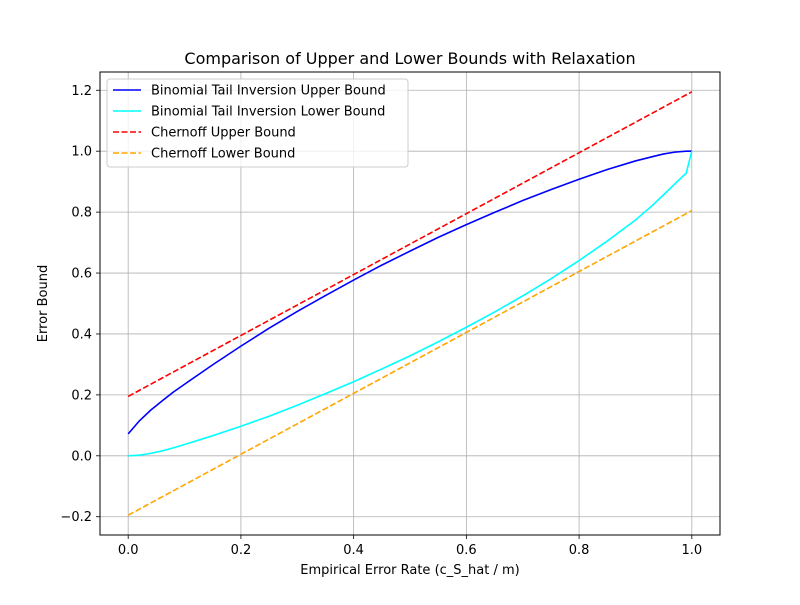  What do you see at coordinates (466, 550) in the screenshot?
I see `x-tick-label: 0.6` at bounding box center [466, 550].